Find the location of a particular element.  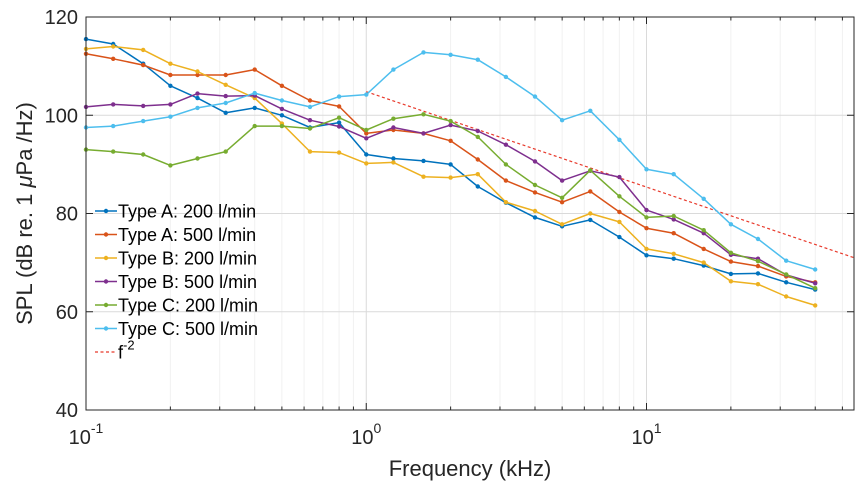

legend-label: Type C: 500 l/min is located at coordinates (188, 329).